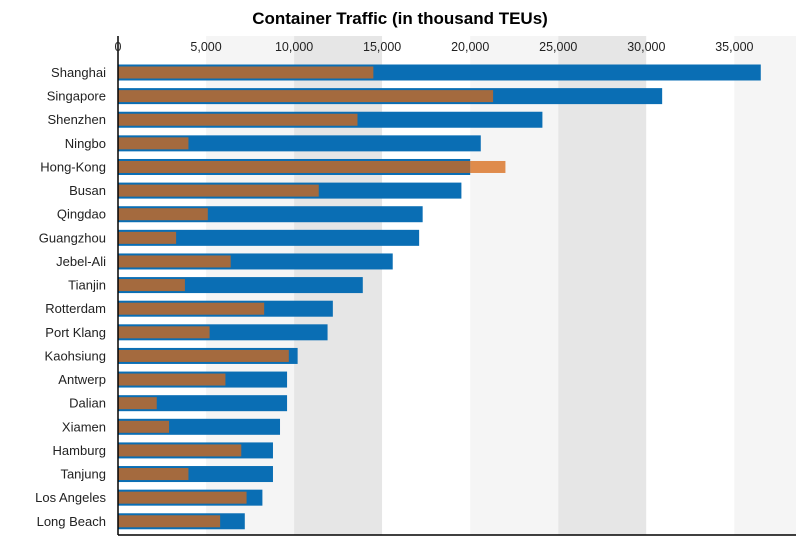 The width and height of the screenshot is (800, 546). What do you see at coordinates (294, 47) in the screenshot?
I see `x-tick-label: 10,000` at bounding box center [294, 47].